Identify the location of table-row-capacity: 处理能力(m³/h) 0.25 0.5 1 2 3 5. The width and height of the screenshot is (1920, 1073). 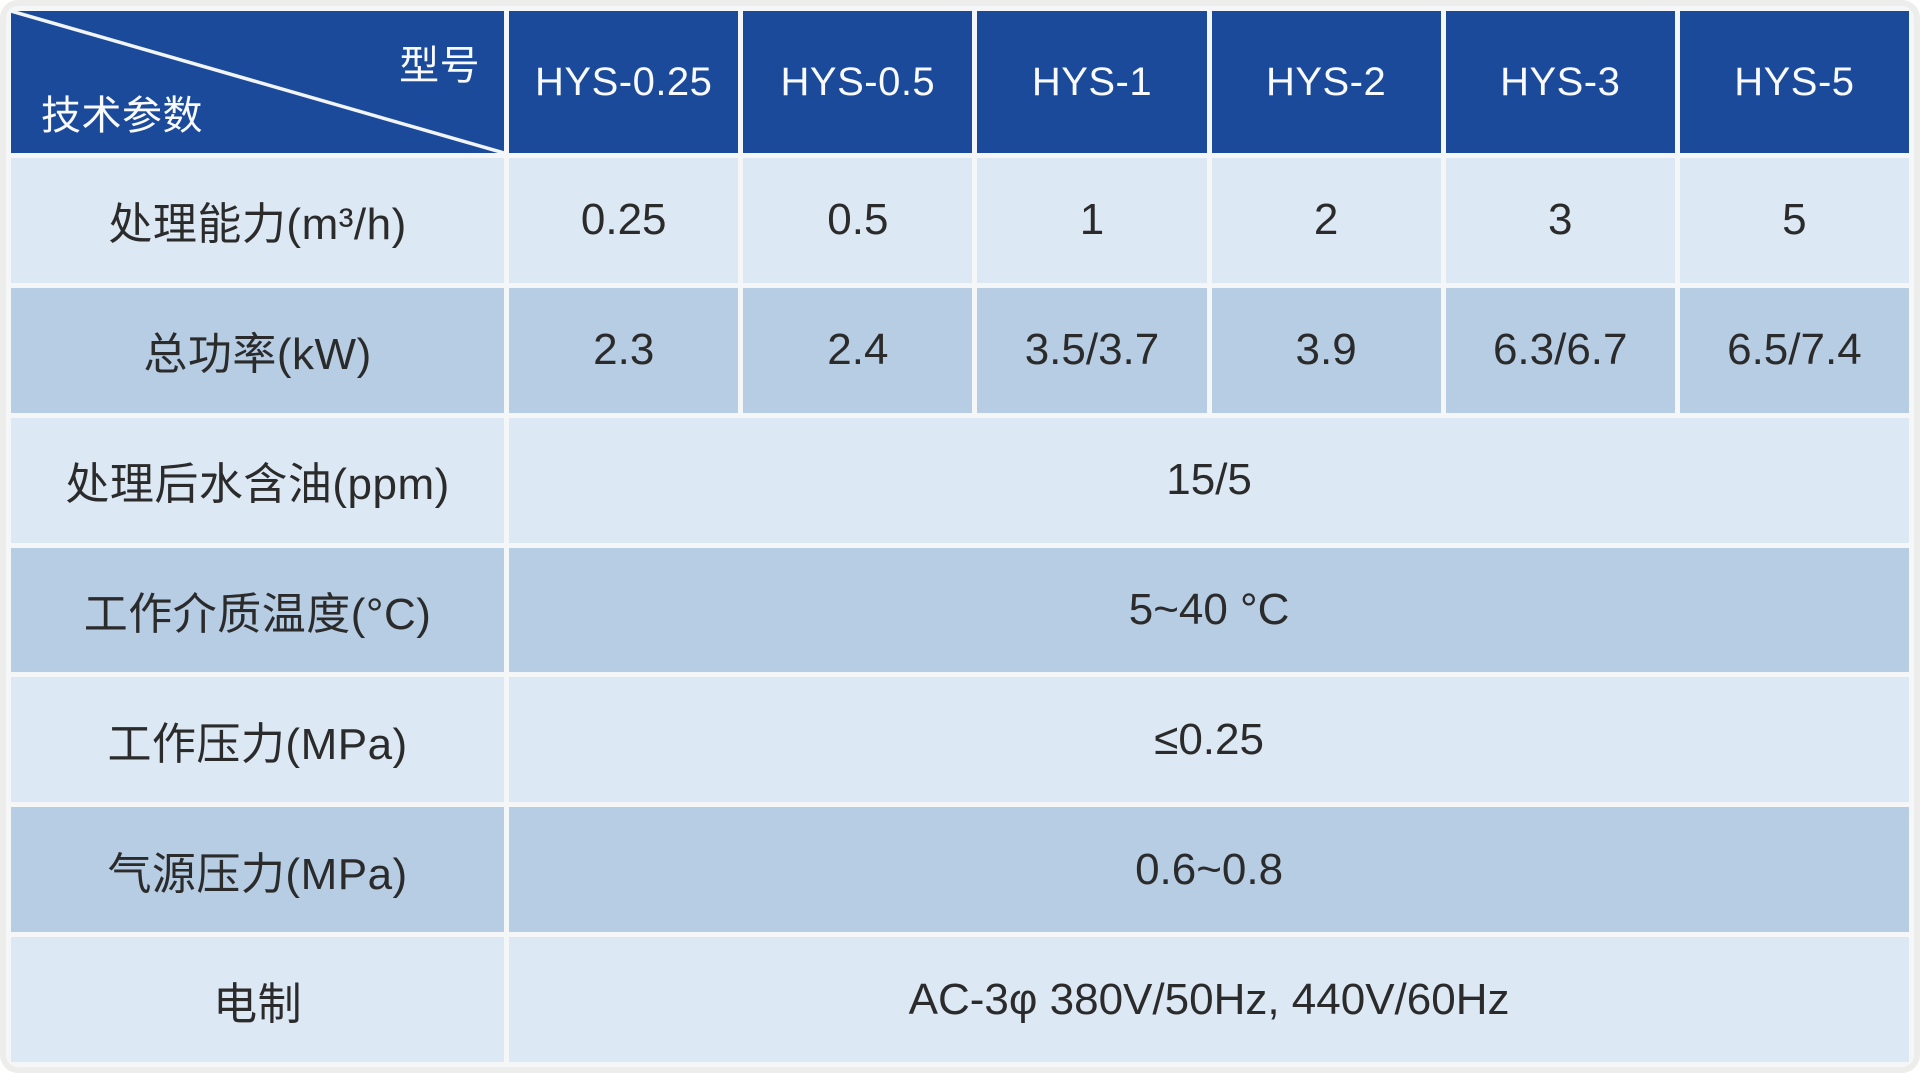
(960, 220).